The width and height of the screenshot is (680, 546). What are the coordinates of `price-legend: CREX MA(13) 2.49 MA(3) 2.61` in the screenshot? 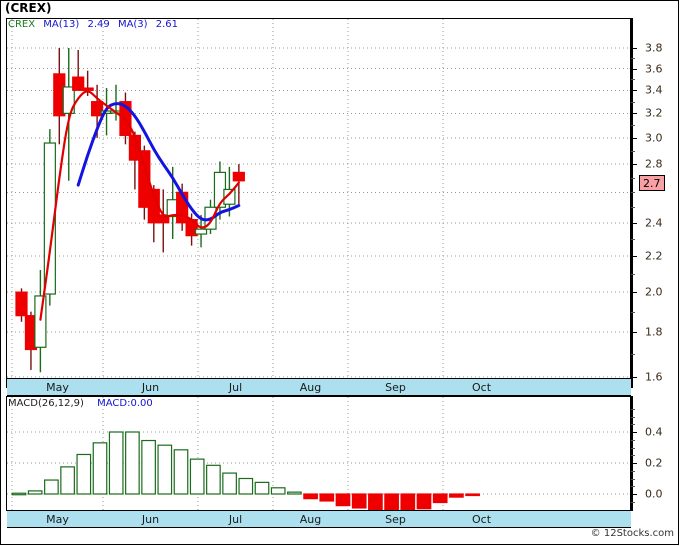 It's located at (95, 24).